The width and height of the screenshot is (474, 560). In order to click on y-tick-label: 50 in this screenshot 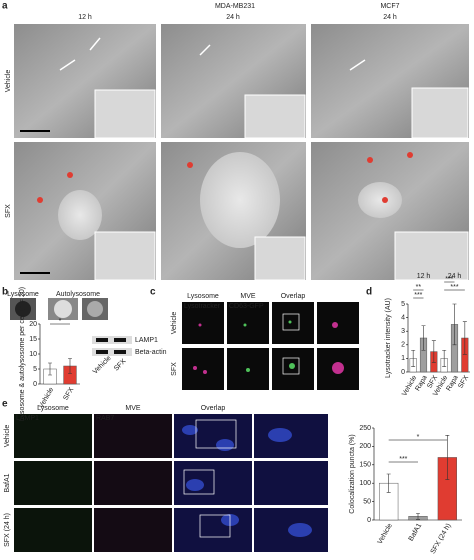, I will do `click(367, 501)`.